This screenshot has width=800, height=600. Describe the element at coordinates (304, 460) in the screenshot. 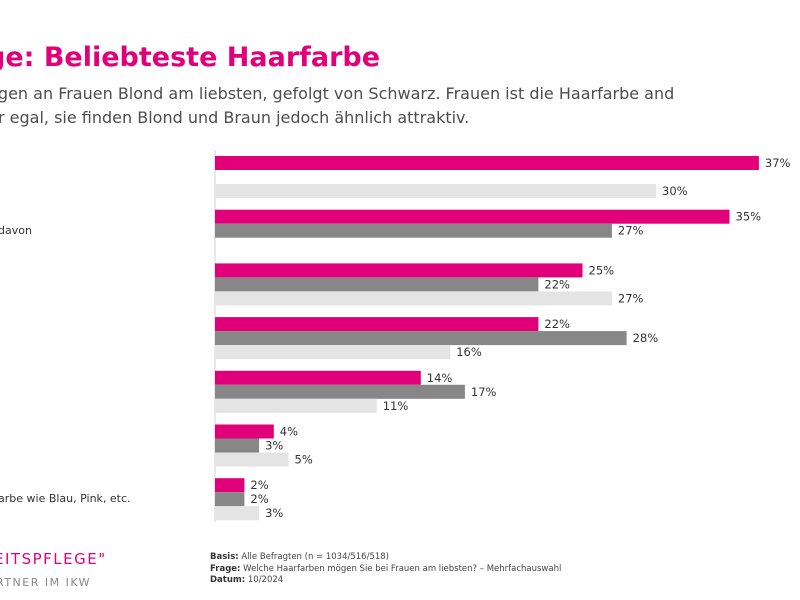

I see `value-label-cat5-series3: 5%` at that location.